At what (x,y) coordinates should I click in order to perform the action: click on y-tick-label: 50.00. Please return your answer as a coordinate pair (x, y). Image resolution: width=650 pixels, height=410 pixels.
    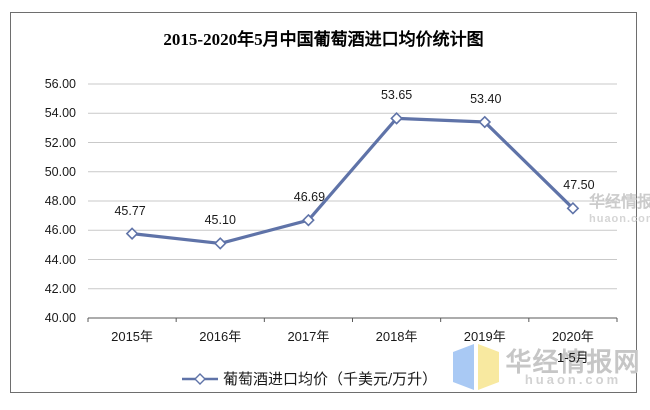
    Looking at the image, I should click on (60, 171).